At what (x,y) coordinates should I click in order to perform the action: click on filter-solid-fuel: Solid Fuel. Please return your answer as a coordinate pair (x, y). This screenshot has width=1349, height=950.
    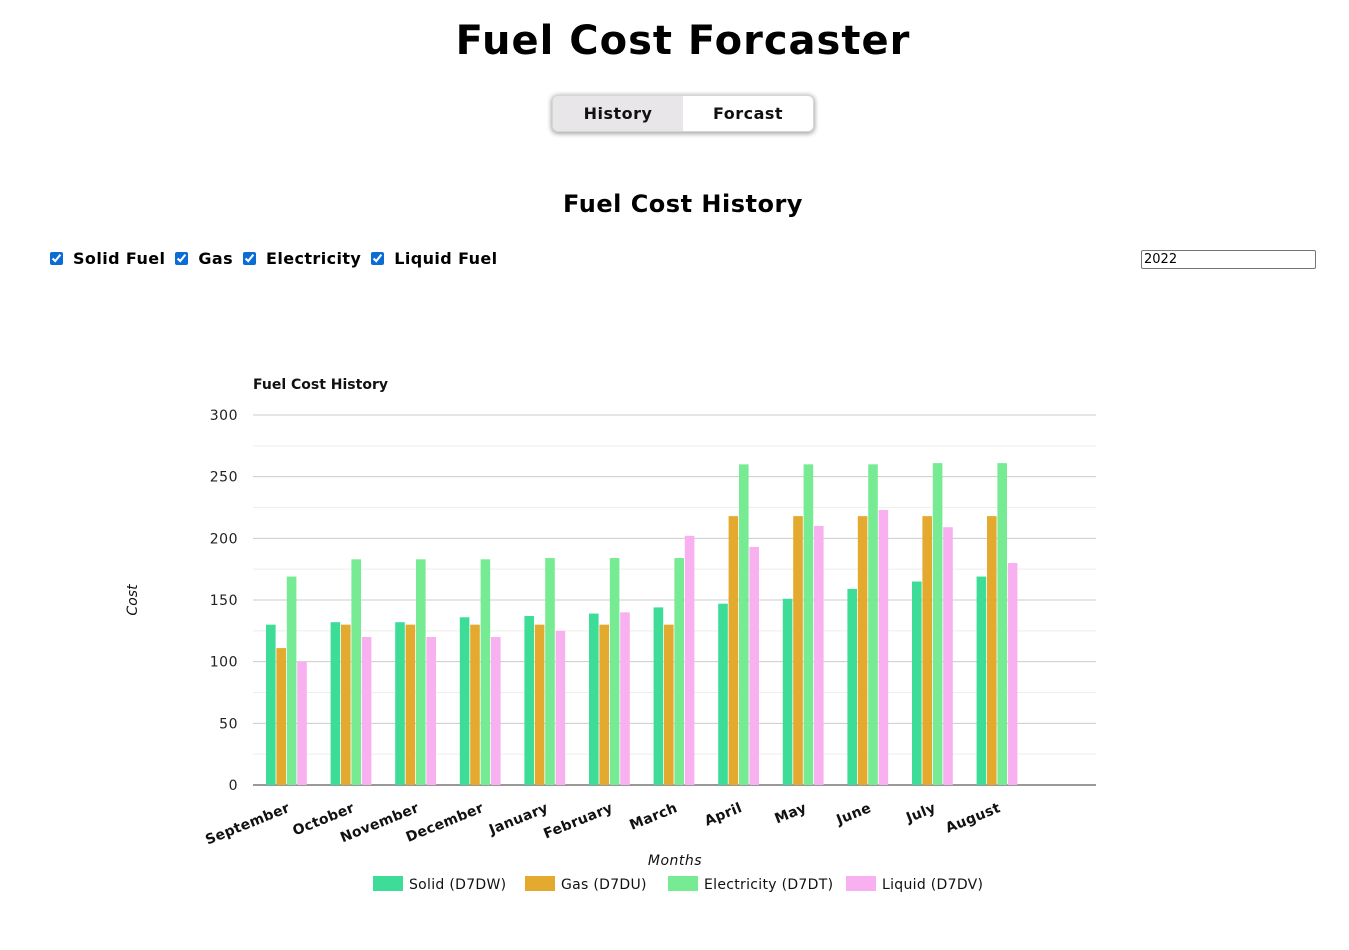
    Looking at the image, I should click on (107, 258).